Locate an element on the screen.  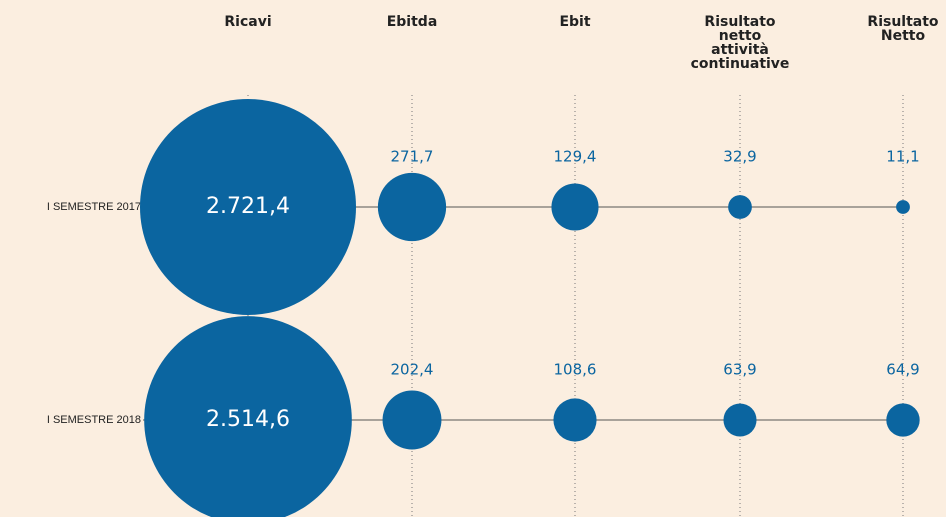
column-header: Ebitda is located at coordinates (412, 22).